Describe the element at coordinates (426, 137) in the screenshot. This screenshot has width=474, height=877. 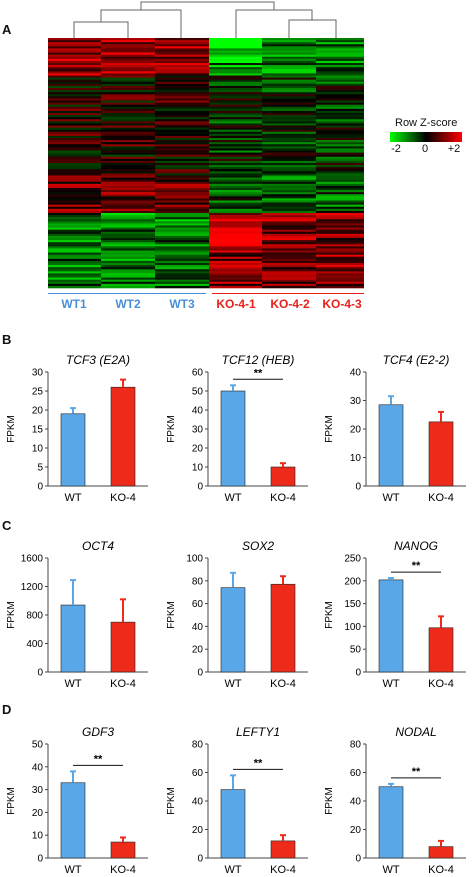
I see `legend-colorbar` at that location.